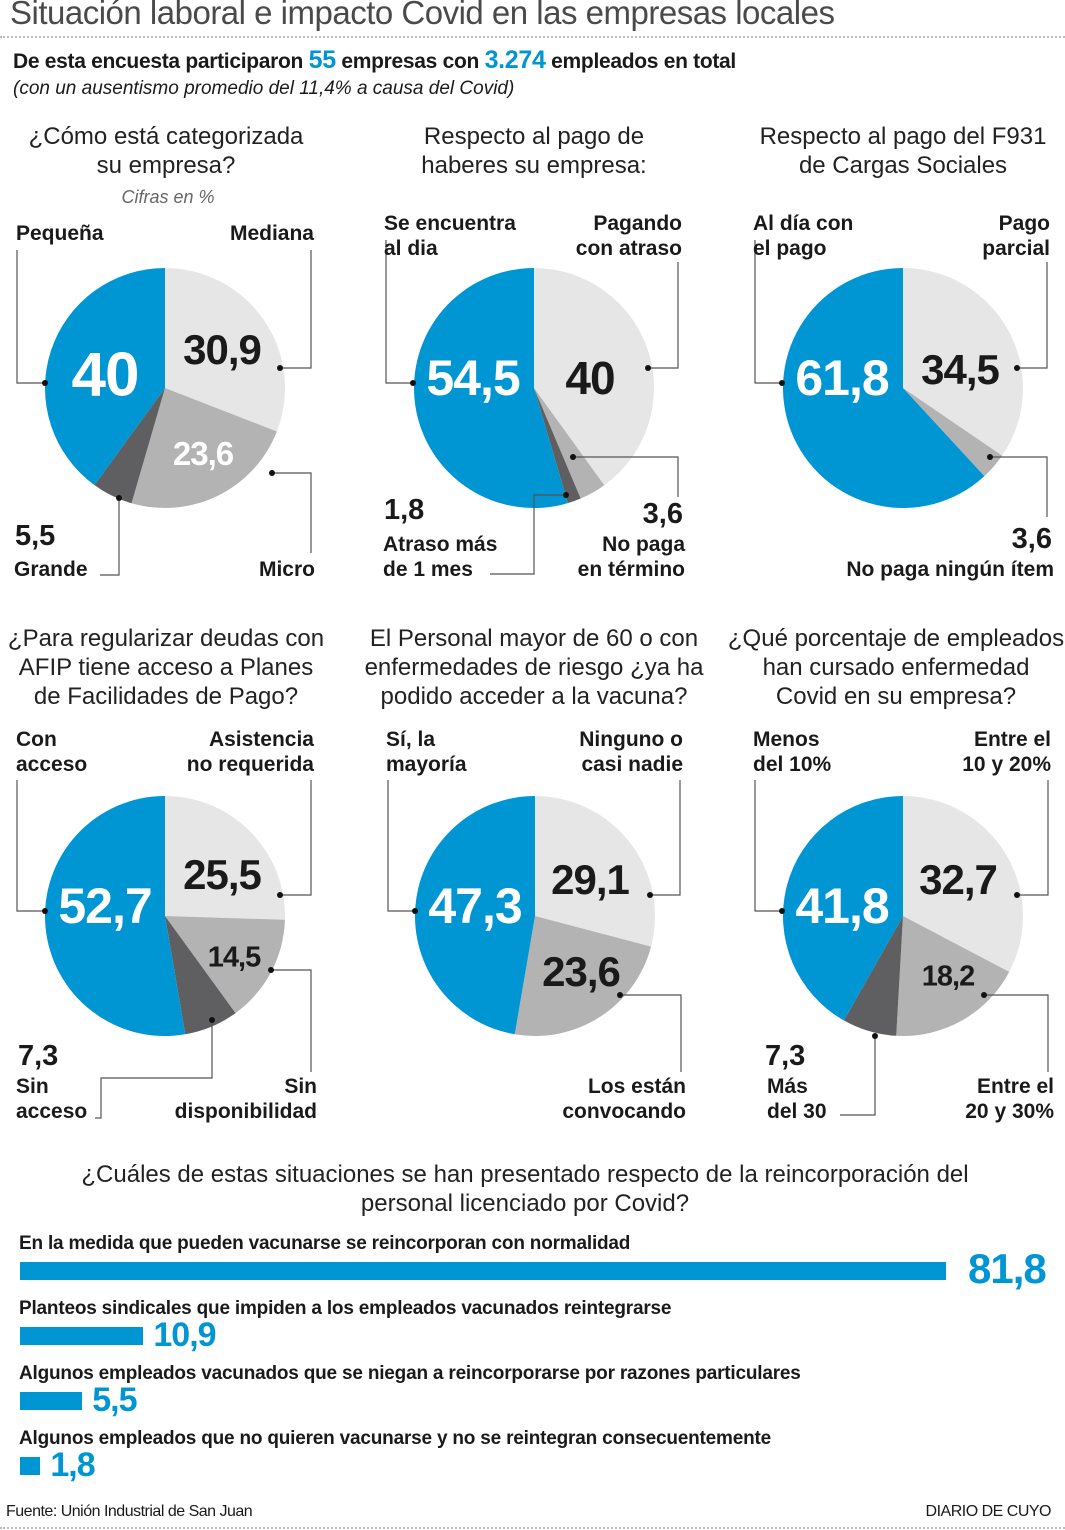 This screenshot has height=1530, width=1065. I want to click on chart-1-title: ¿Cómo está categorizada su empresa?, so click(166, 151).